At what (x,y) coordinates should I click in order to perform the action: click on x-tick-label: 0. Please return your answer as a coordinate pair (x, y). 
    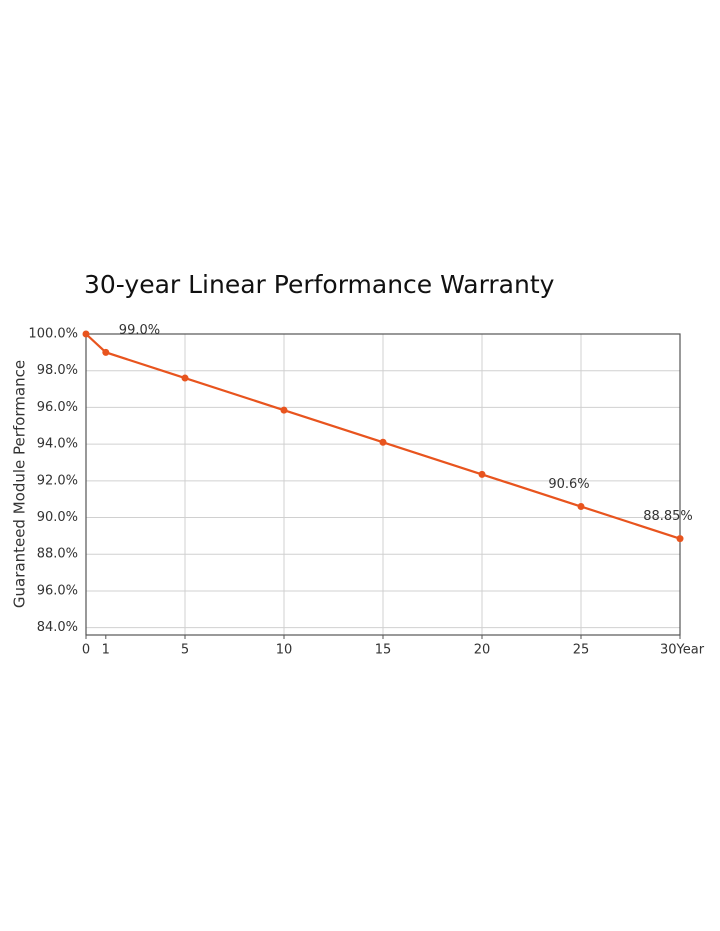
    Looking at the image, I should click on (86, 650).